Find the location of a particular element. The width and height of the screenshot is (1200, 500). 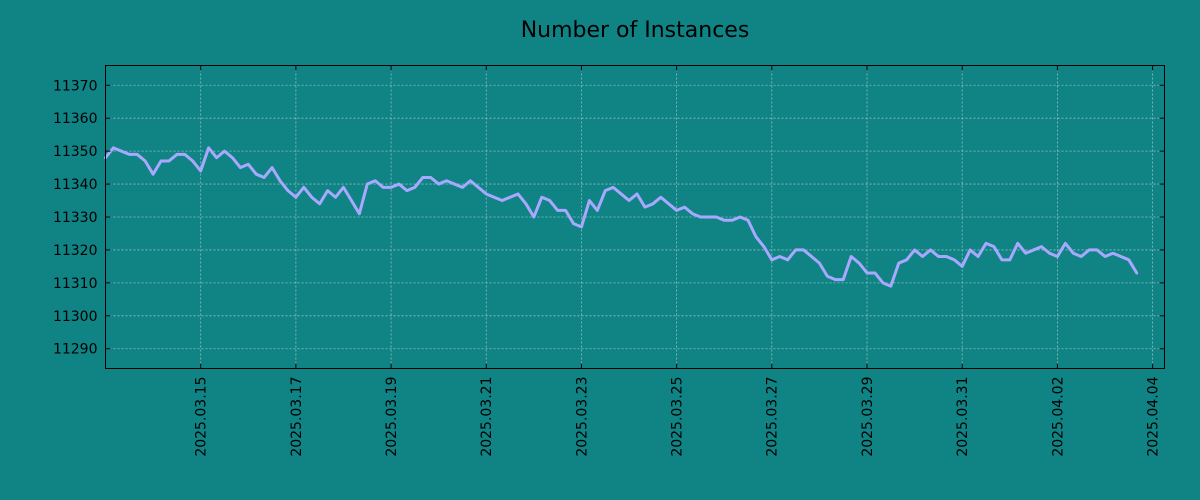

y-tick-label: 11360 is located at coordinates (75, 119).